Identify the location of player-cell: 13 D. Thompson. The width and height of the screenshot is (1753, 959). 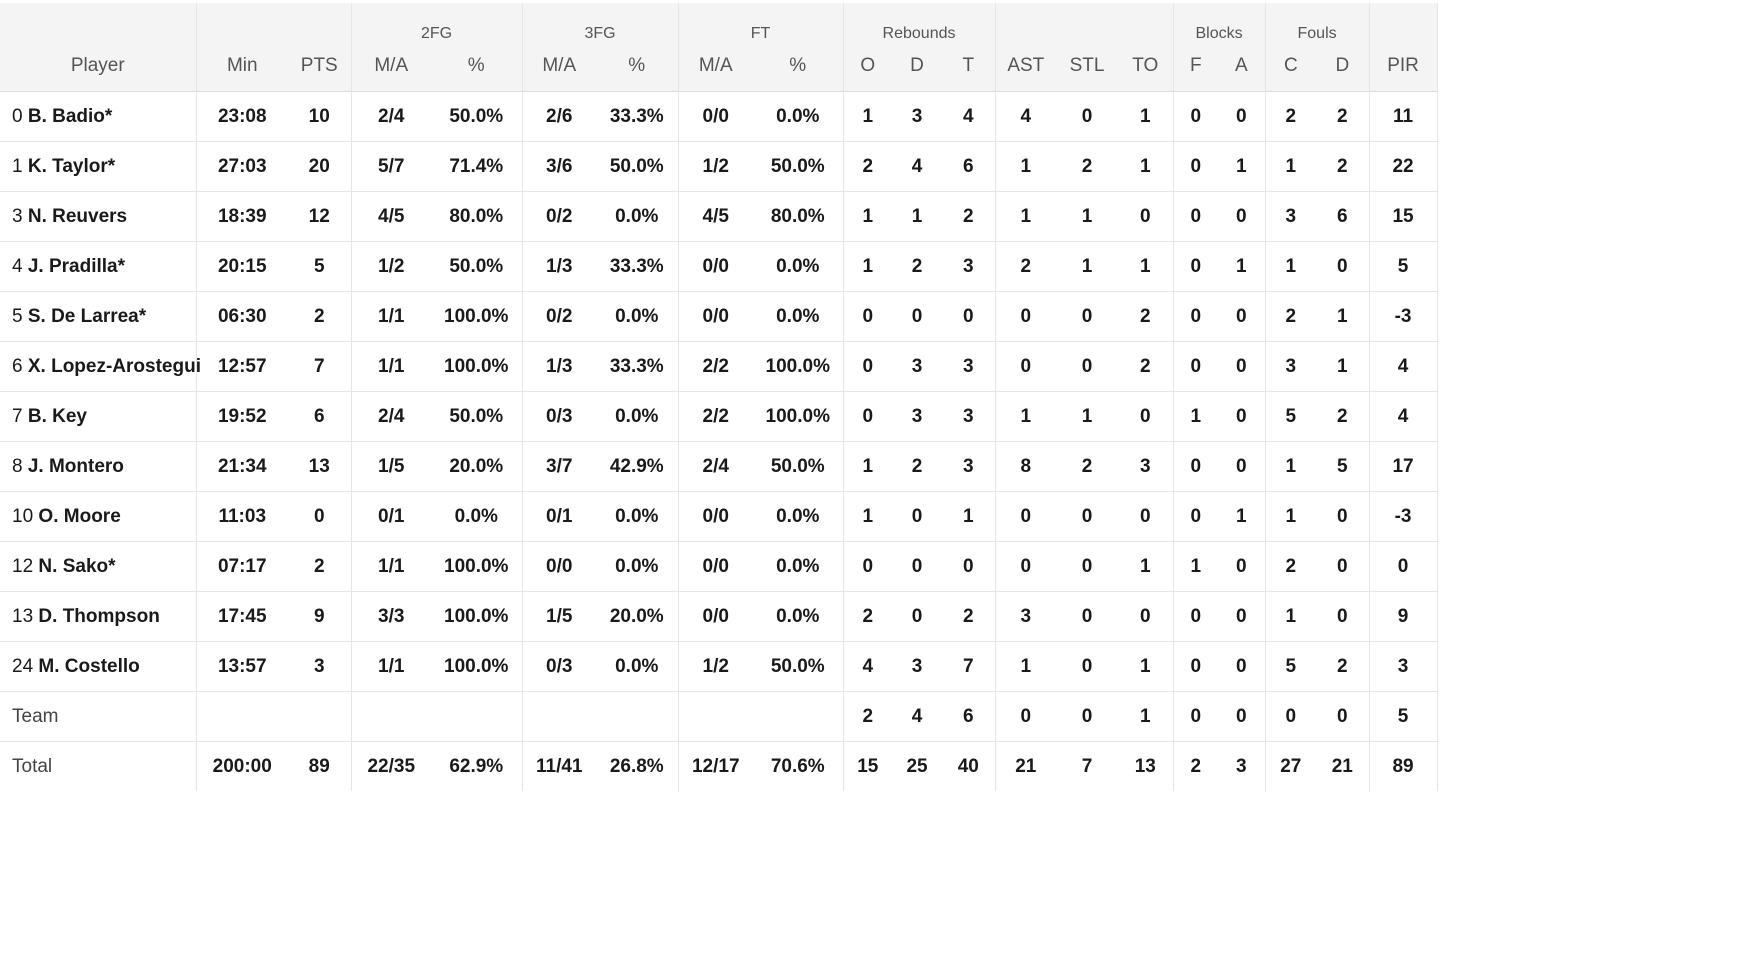
(98, 616).